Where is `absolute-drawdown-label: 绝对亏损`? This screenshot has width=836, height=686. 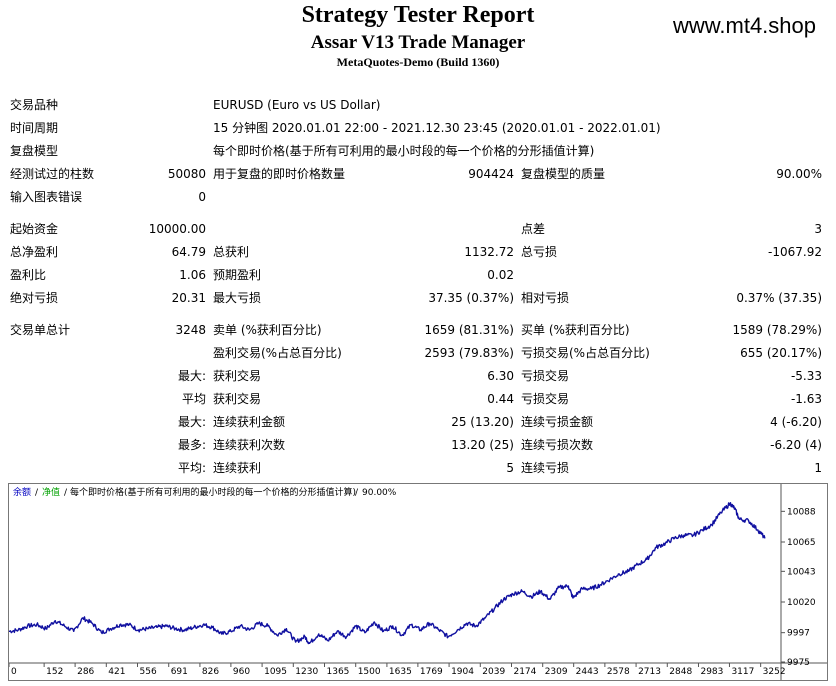 absolute-drawdown-label: 绝对亏损 is located at coordinates (34, 298).